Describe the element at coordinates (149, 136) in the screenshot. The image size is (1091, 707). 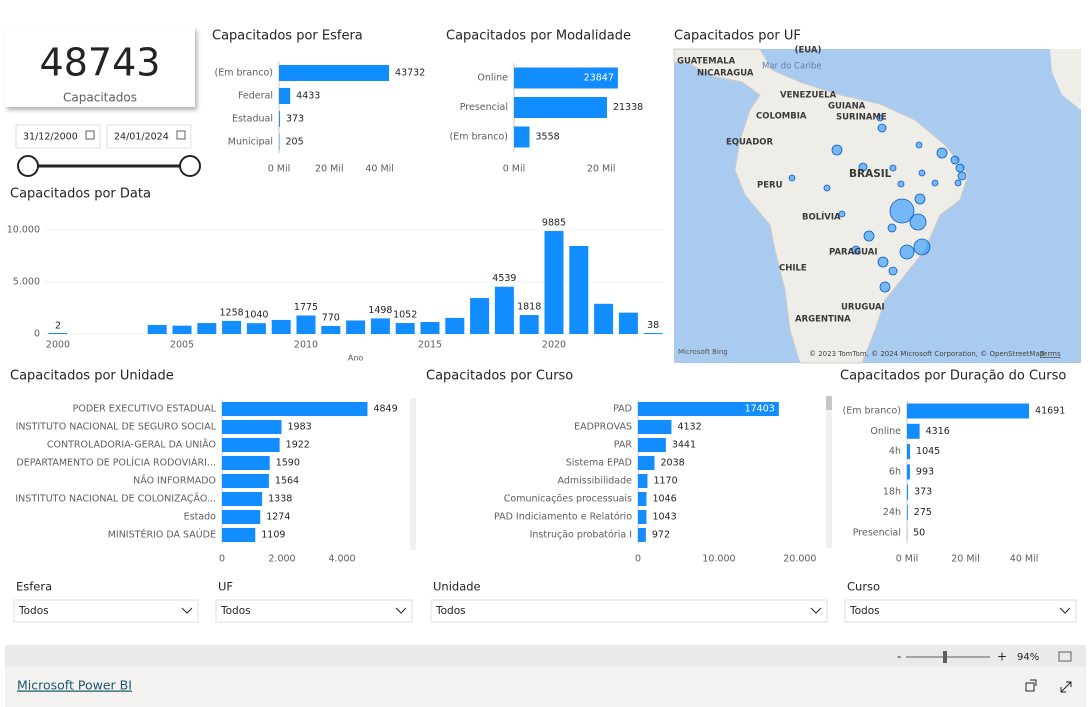
I see `date-end-input` at that location.